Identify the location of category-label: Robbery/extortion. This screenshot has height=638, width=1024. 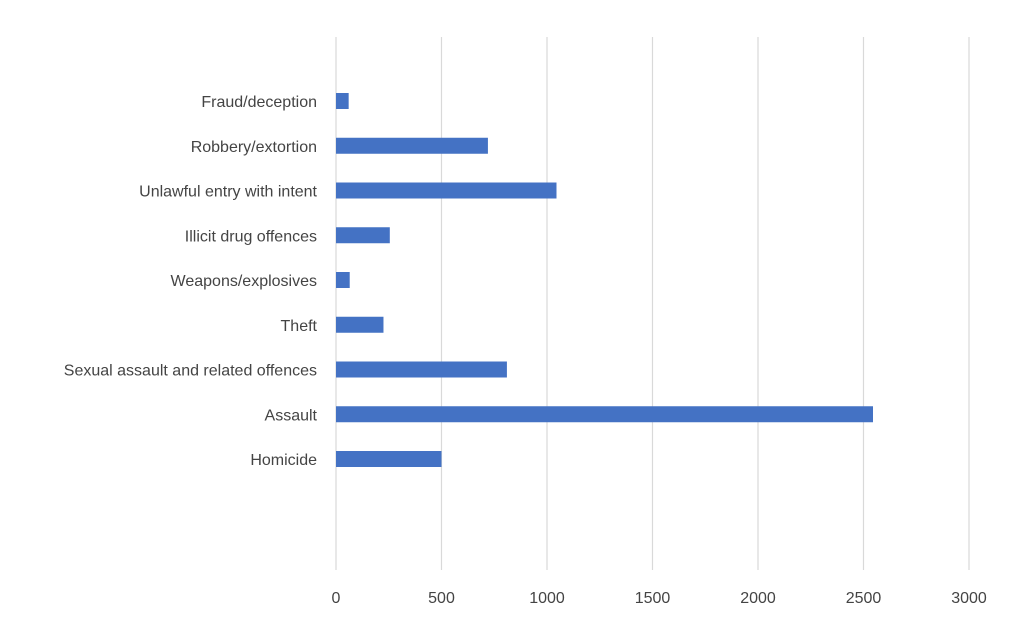
(254, 147).